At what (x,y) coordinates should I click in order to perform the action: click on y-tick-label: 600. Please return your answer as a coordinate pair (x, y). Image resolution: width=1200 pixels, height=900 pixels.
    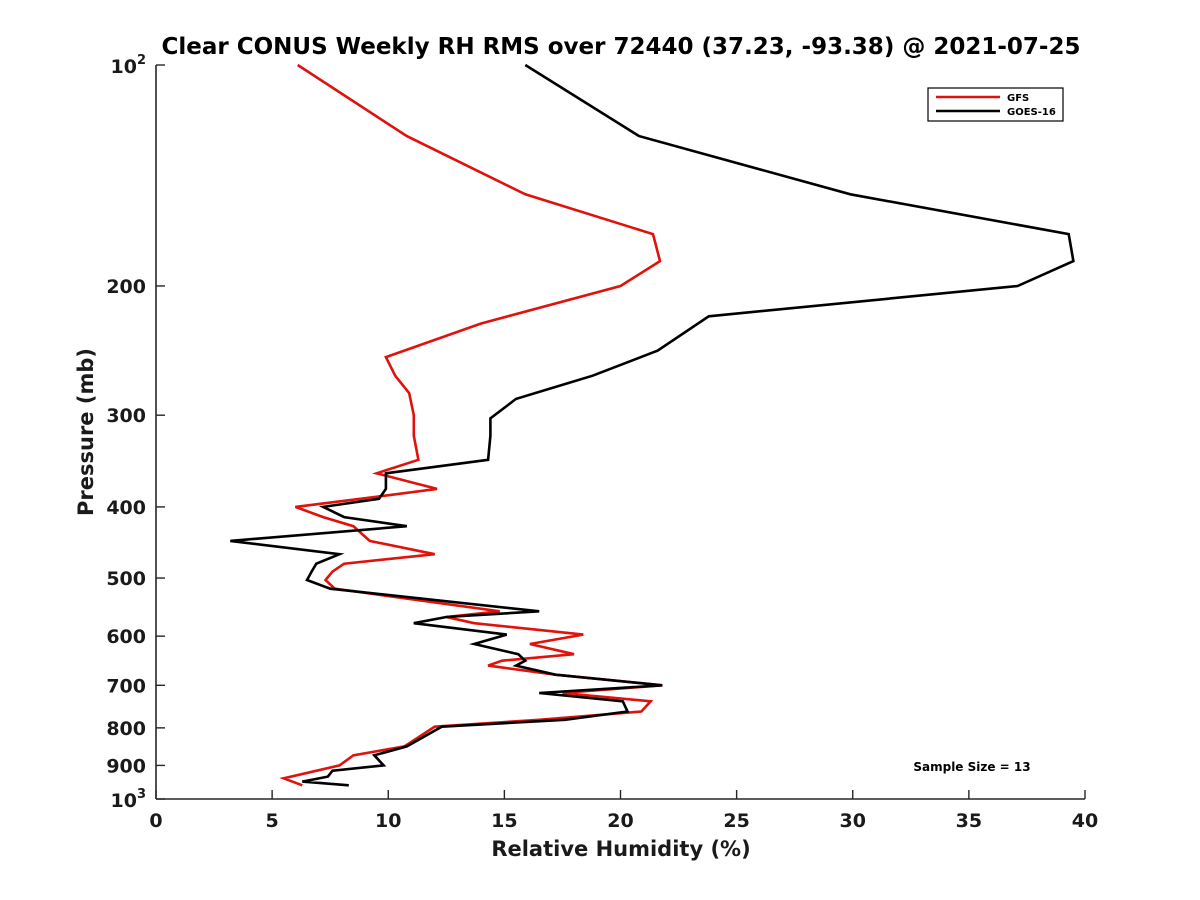
    Looking at the image, I should click on (126, 637).